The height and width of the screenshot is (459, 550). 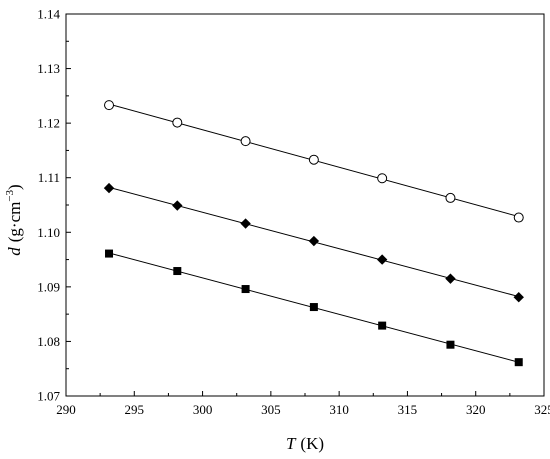 What do you see at coordinates (48, 68) in the screenshot?
I see `y-tick-label: 1.13` at bounding box center [48, 68].